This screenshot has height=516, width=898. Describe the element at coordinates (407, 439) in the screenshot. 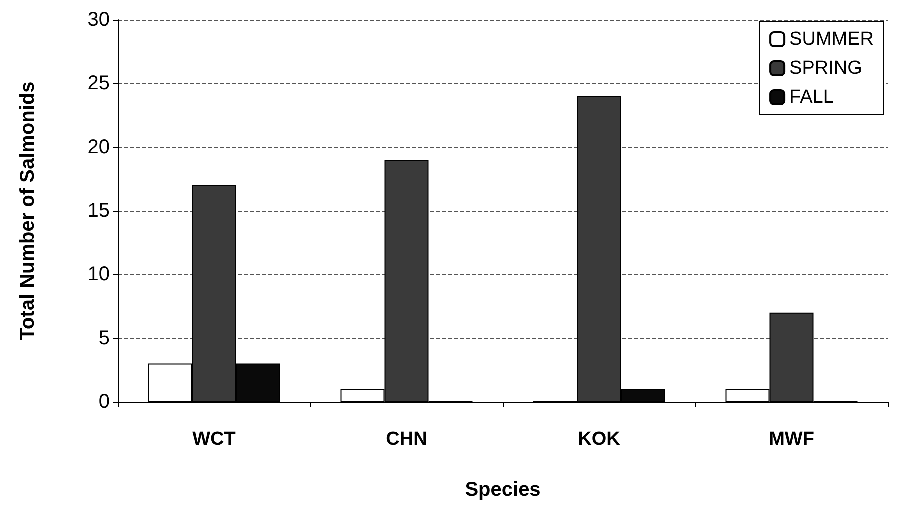

I see `x-tick-label: CHN` at that location.